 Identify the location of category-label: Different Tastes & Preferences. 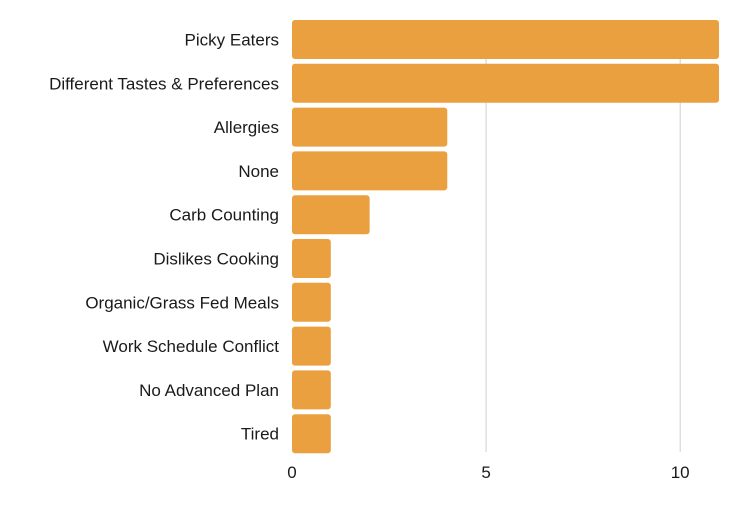
(164, 83).